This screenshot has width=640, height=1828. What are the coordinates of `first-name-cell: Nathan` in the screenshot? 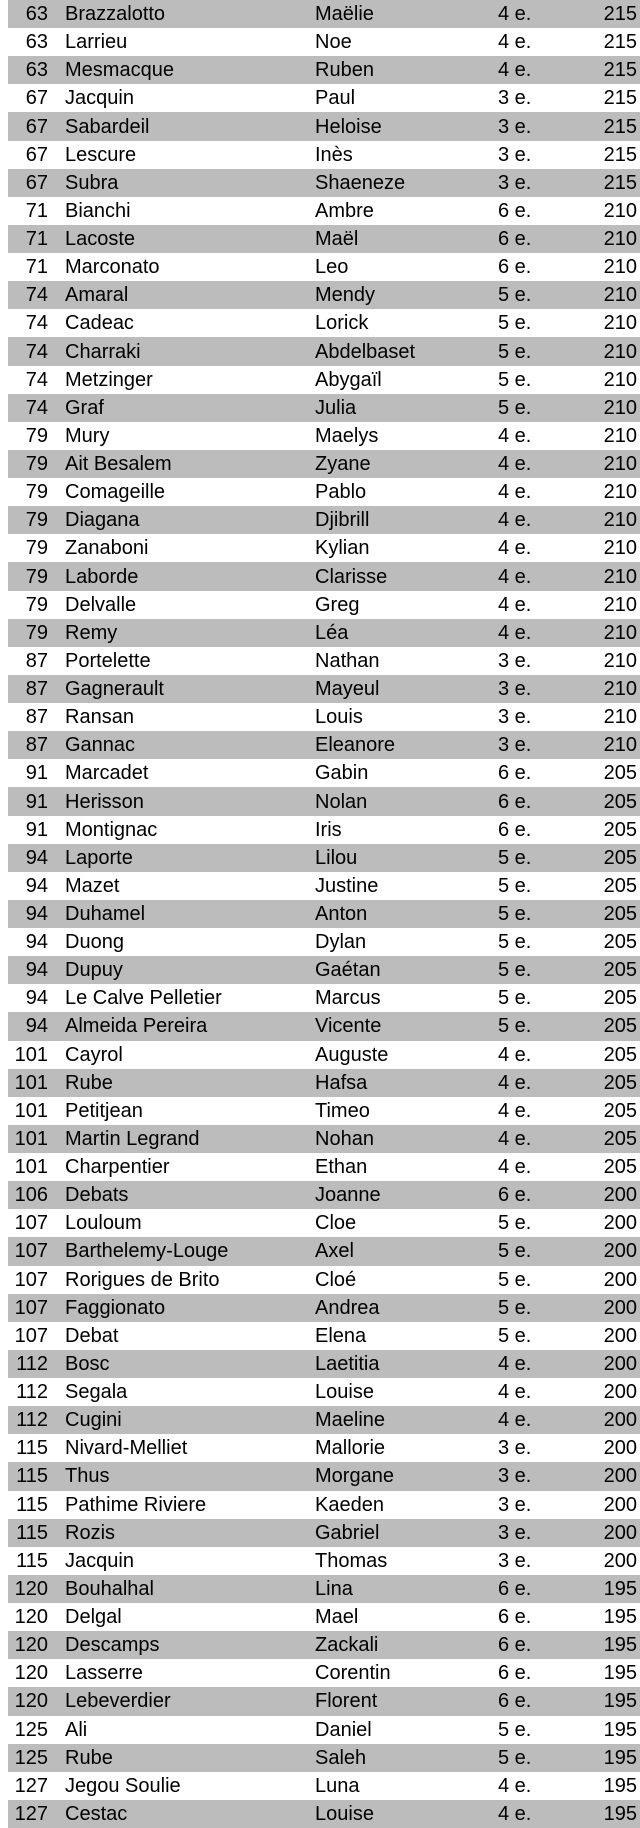 It's located at (347, 660).